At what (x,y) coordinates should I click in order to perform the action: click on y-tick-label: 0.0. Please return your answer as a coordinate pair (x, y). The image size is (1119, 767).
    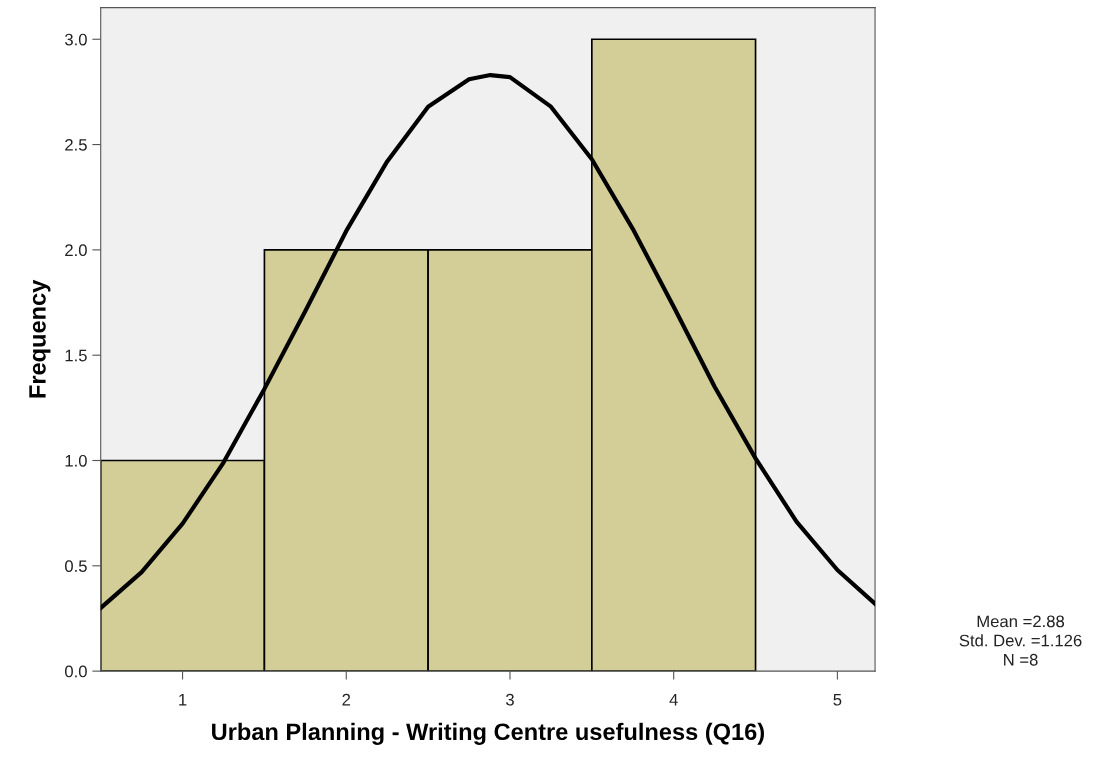
    Looking at the image, I should click on (76, 671).